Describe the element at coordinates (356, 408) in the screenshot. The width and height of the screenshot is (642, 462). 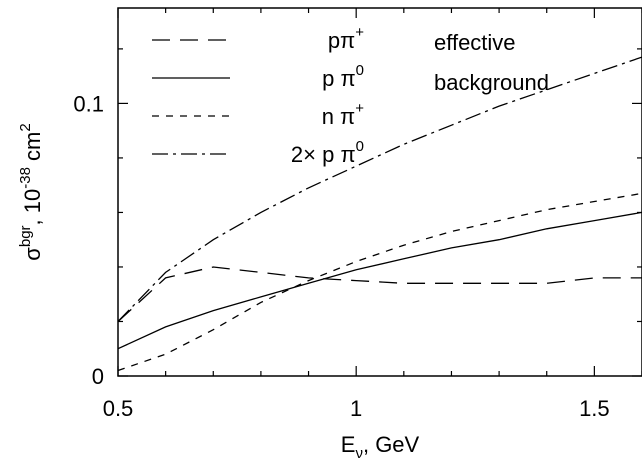
I see `x-tick-label: 1` at that location.